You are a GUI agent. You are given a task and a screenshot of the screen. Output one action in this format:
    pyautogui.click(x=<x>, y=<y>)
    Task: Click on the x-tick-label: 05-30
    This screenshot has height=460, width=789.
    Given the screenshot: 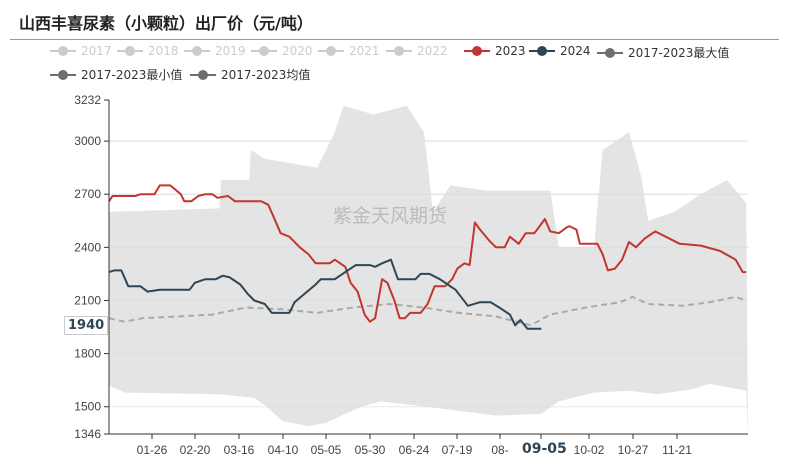 What is the action you would take?
    pyautogui.click(x=370, y=450)
    